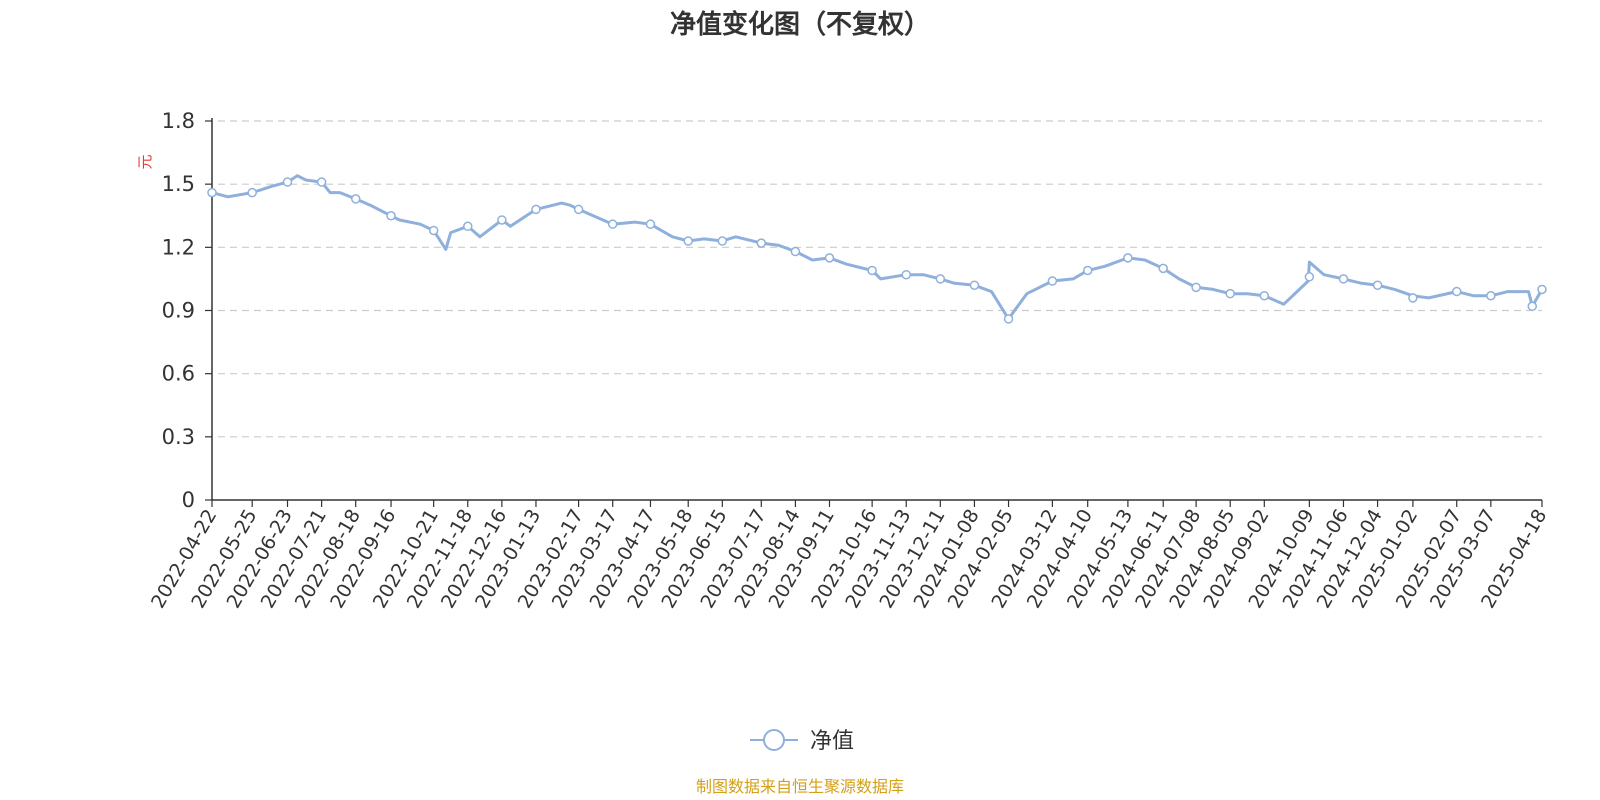 The image size is (1600, 800). I want to click on y-tick-label: 0.6, so click(178, 374).